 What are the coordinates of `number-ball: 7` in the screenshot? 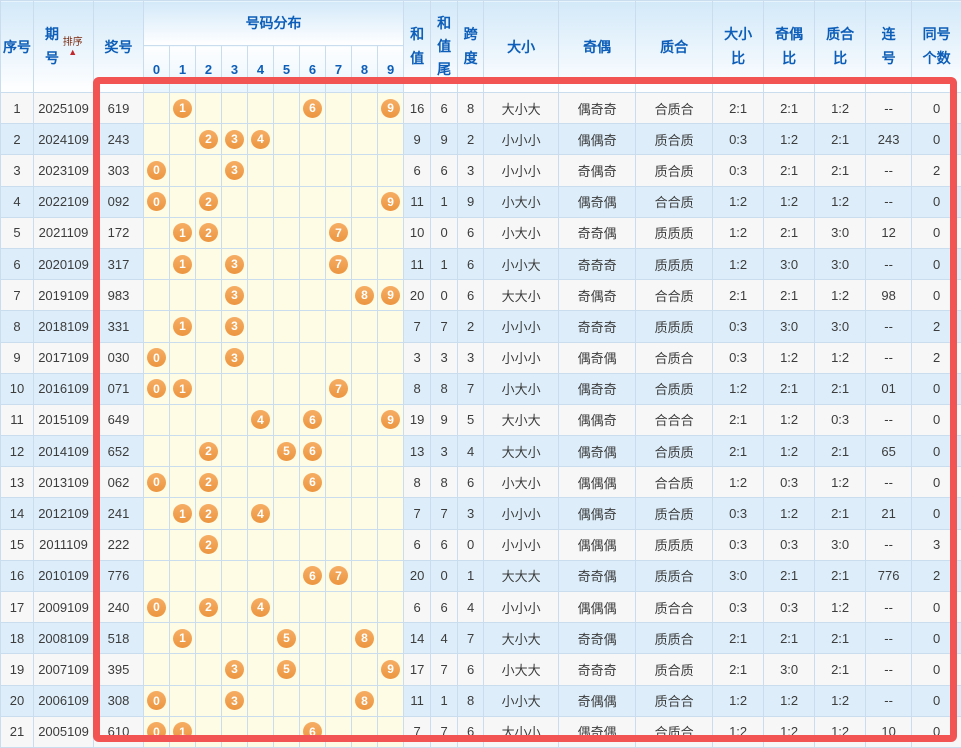 It's located at (338, 264).